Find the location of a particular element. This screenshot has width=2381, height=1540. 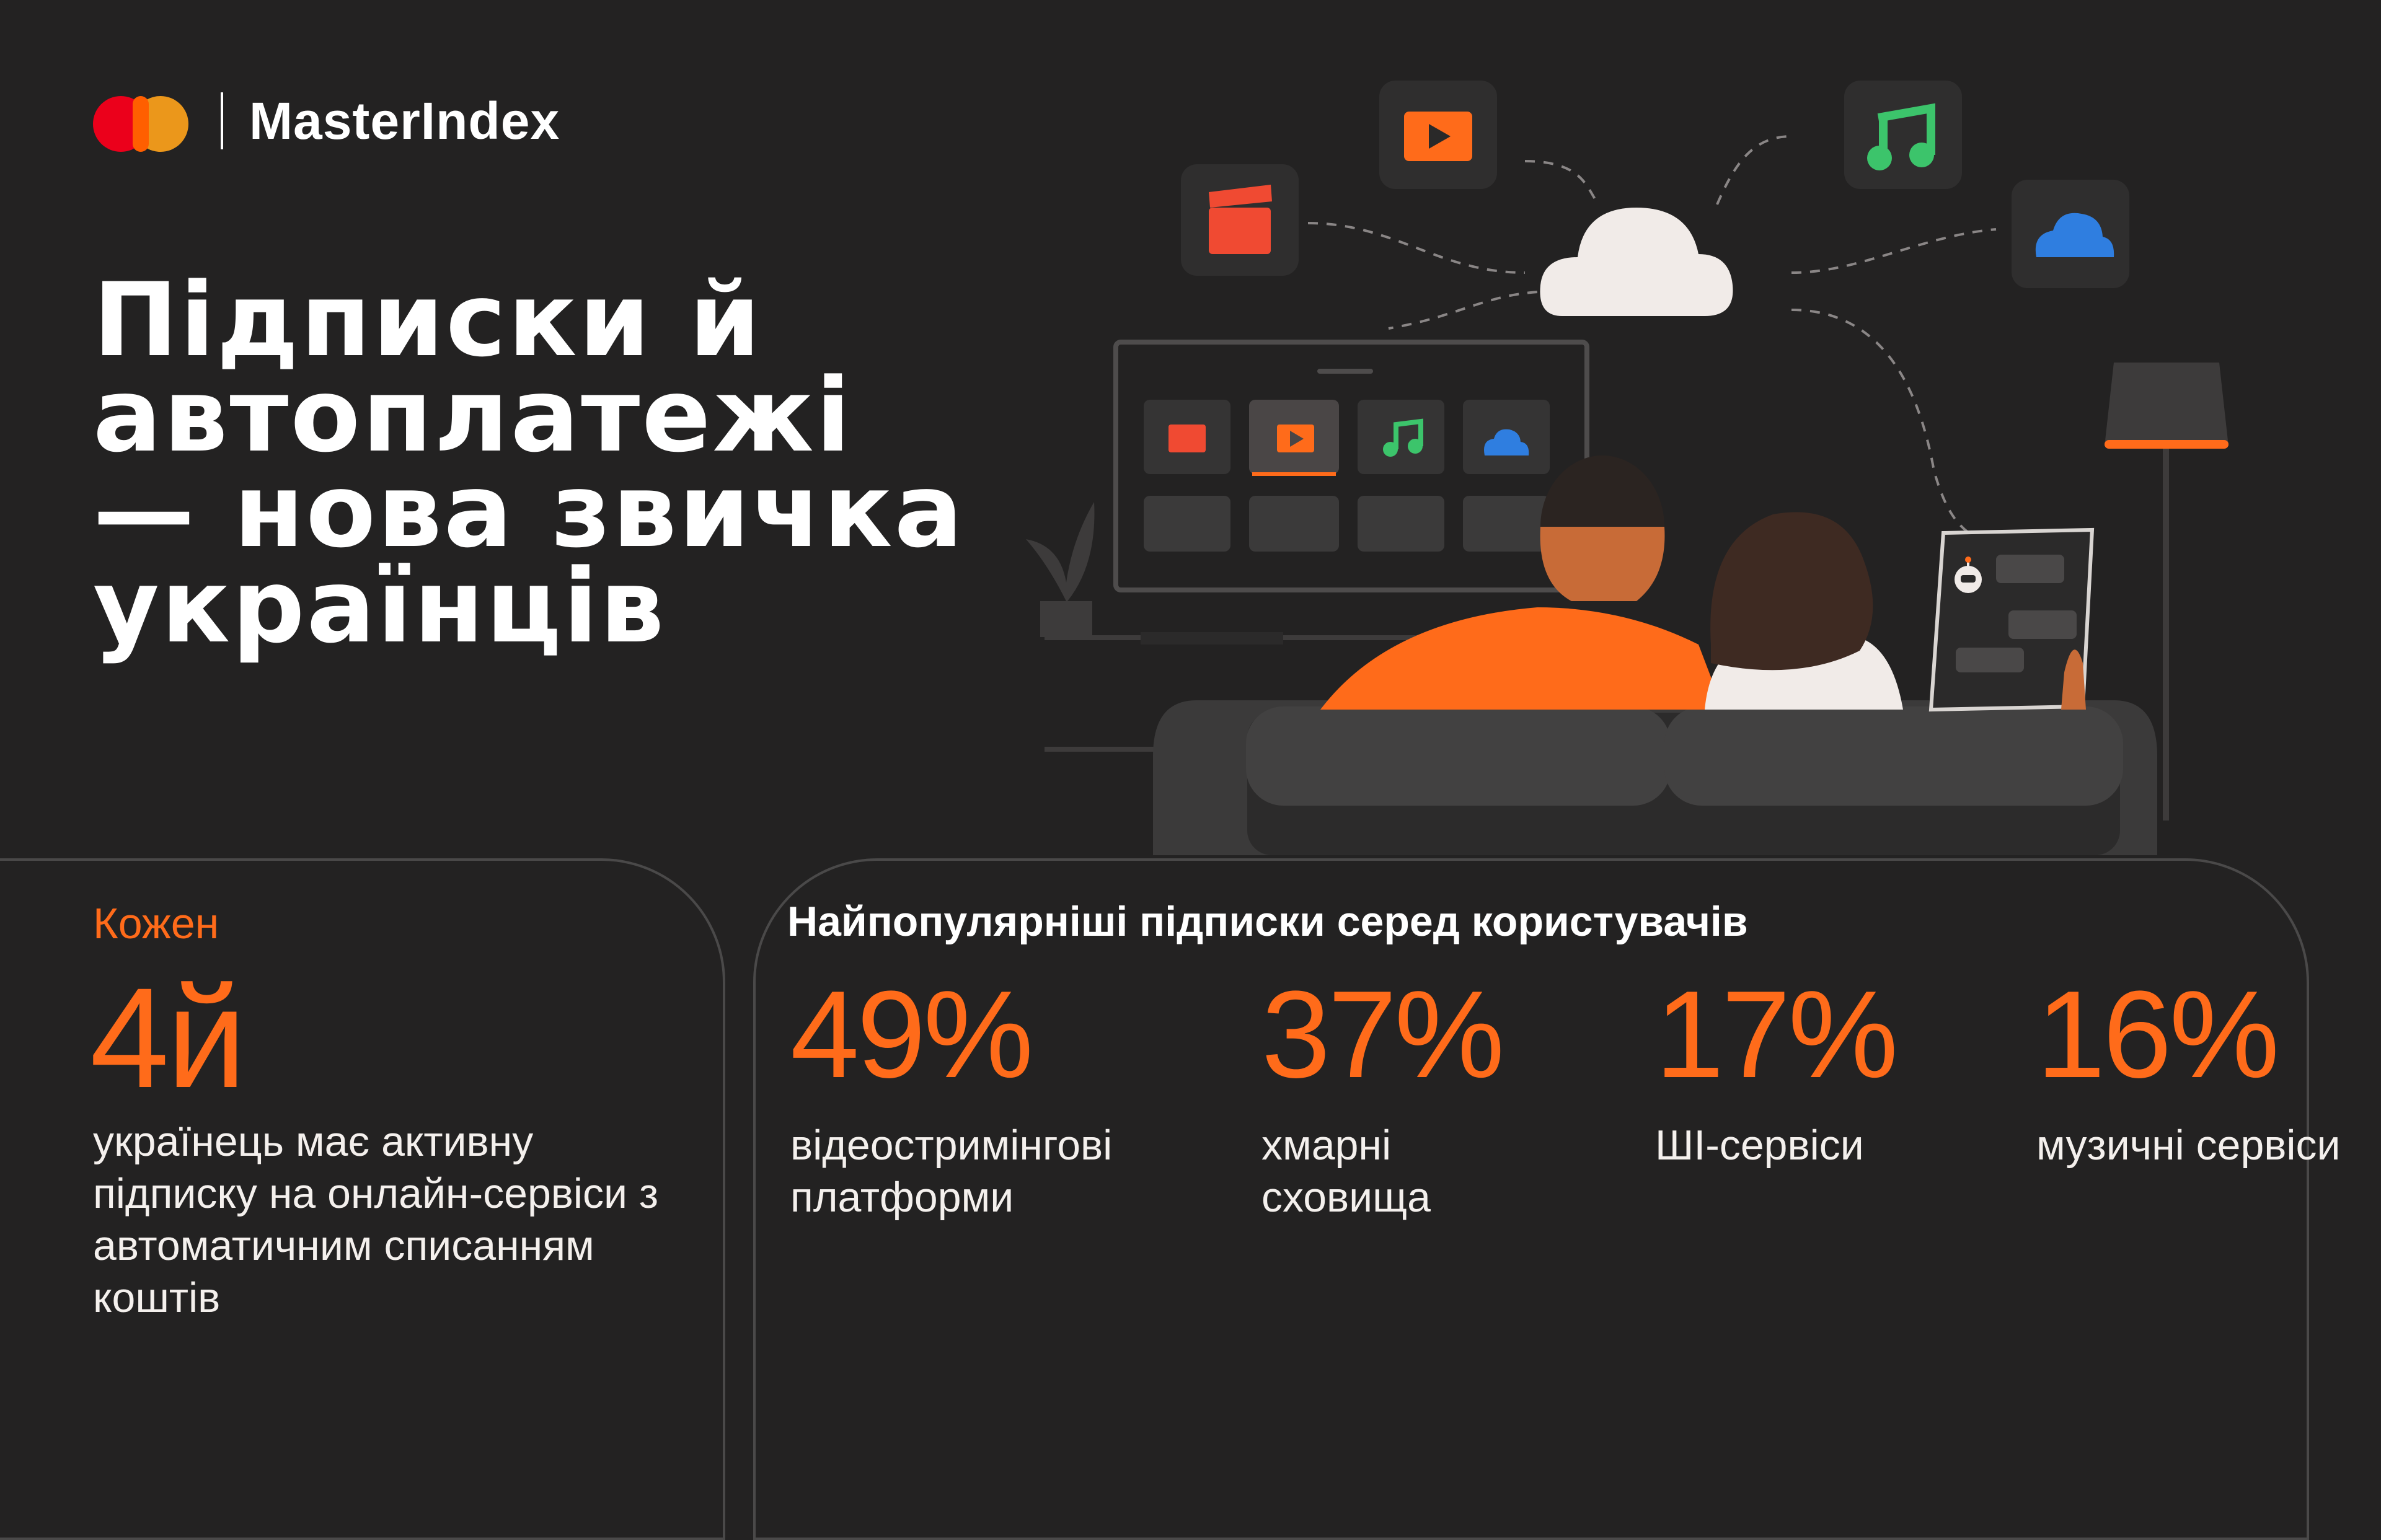

tv-screen is located at coordinates (1351, 466).